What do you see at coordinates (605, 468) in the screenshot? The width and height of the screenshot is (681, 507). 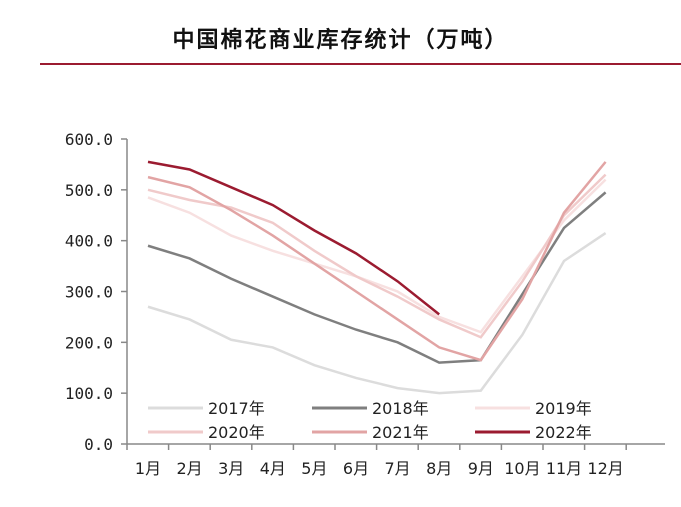 I see `x-tick-label: 12月` at bounding box center [605, 468].